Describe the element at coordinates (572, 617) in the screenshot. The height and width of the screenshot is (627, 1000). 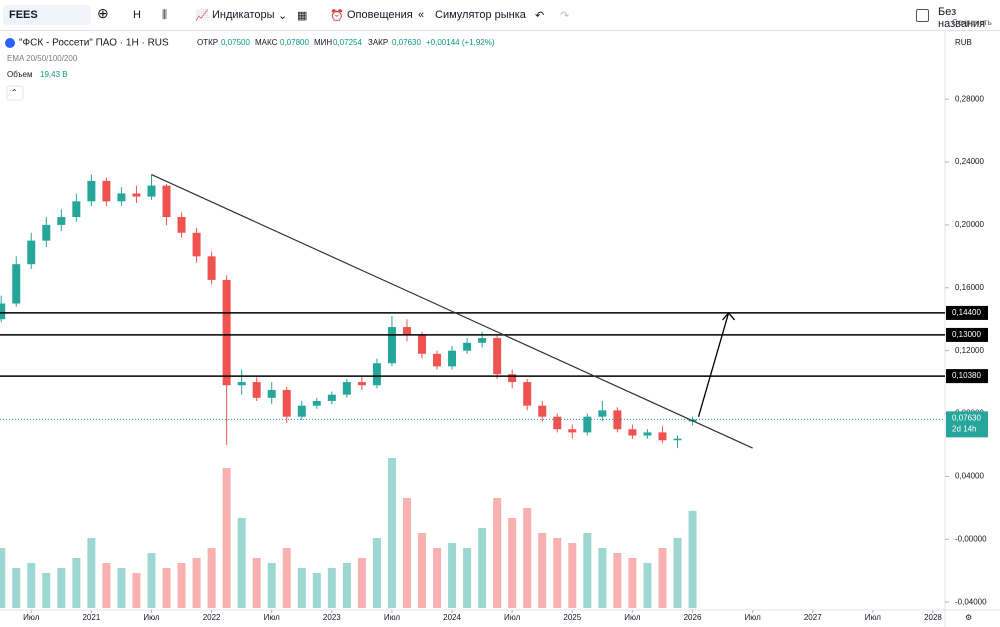
I see `x-tick-label: 2025` at that location.